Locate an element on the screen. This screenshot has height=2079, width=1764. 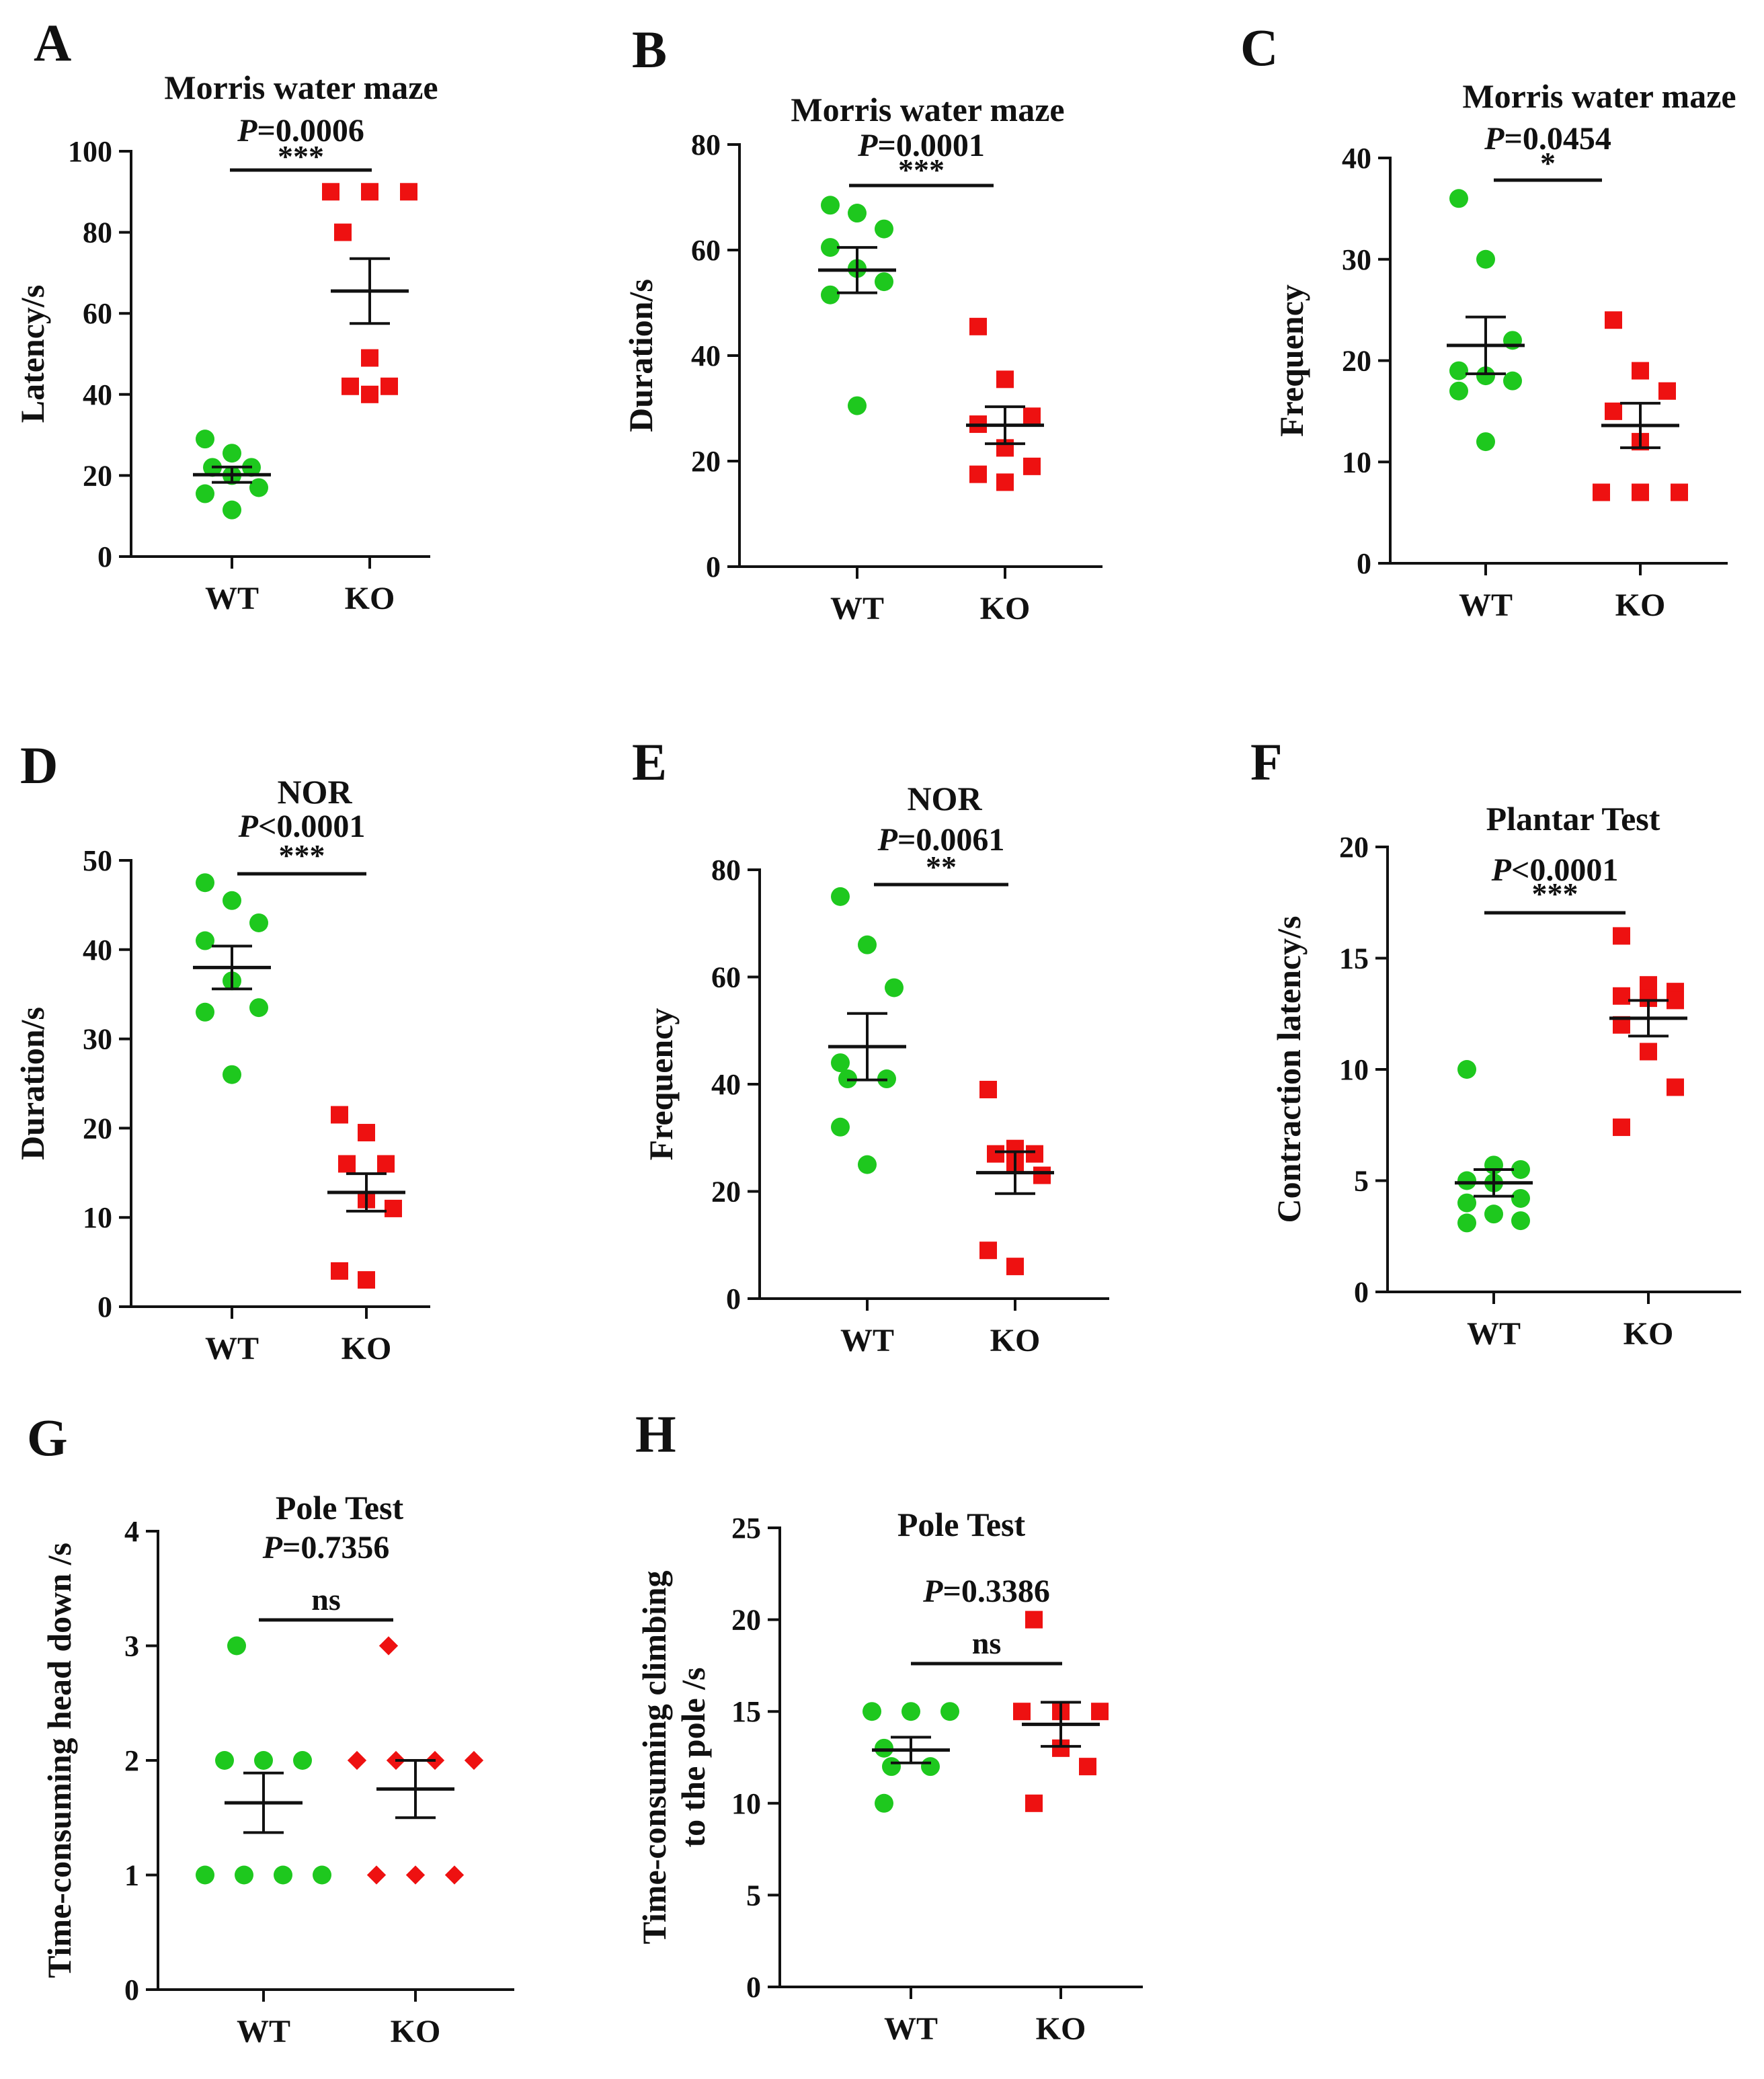
p-number: =0.0006 is located at coordinates (310, 131).